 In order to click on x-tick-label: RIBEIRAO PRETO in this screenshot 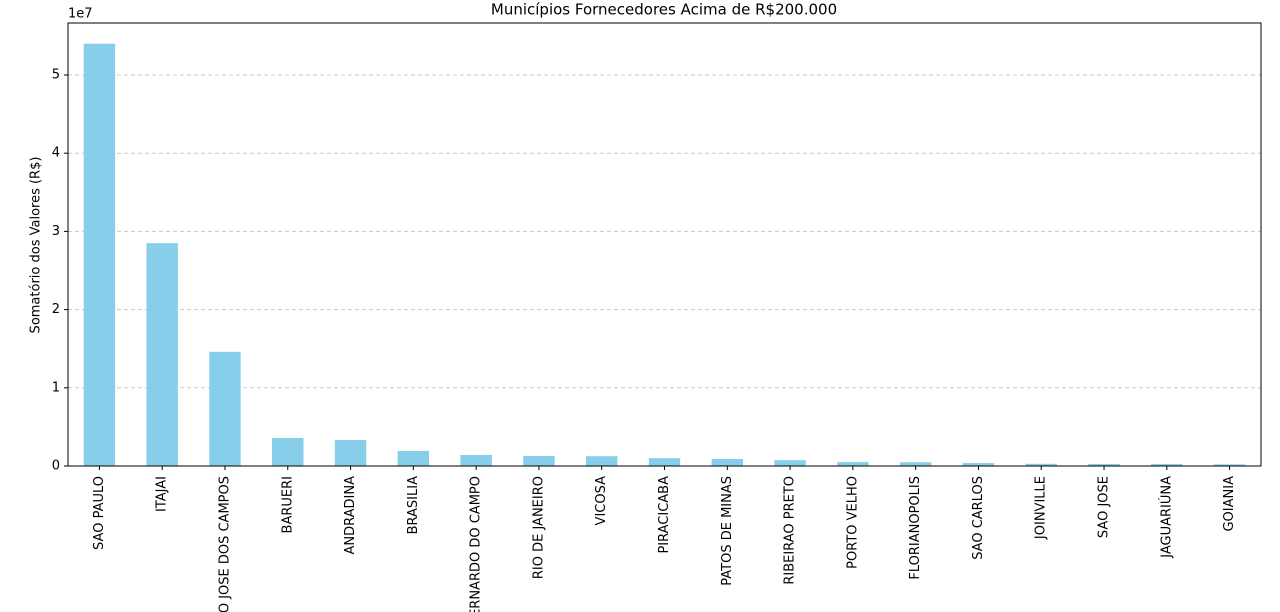, I will do `click(790, 530)`.